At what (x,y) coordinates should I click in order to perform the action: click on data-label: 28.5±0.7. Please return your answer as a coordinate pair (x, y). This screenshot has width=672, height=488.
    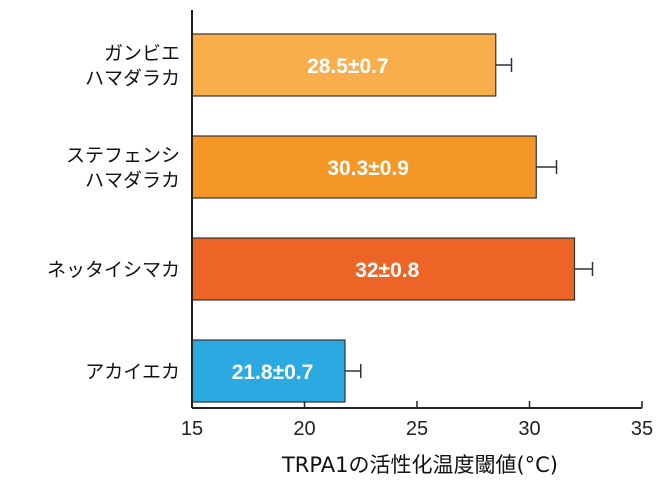
    Looking at the image, I should click on (348, 66).